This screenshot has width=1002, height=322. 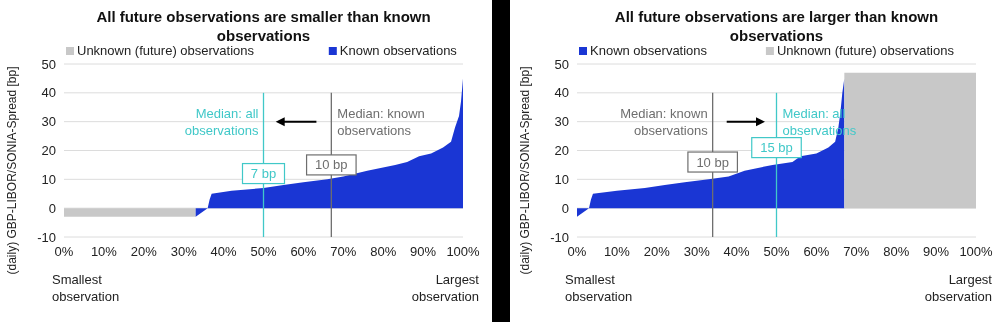 What do you see at coordinates (776, 148) in the screenshot?
I see `annotation: 15 bp` at bounding box center [776, 148].